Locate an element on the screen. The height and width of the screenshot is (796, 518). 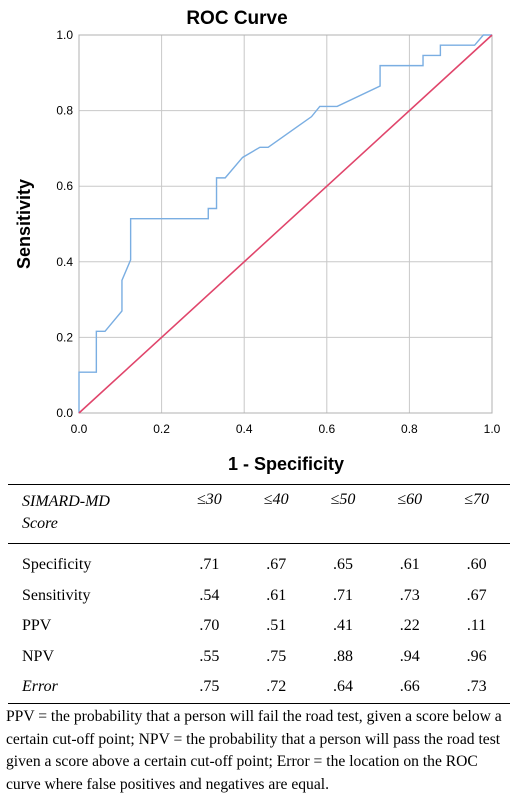
row-label: Sensitivity is located at coordinates (56, 595).